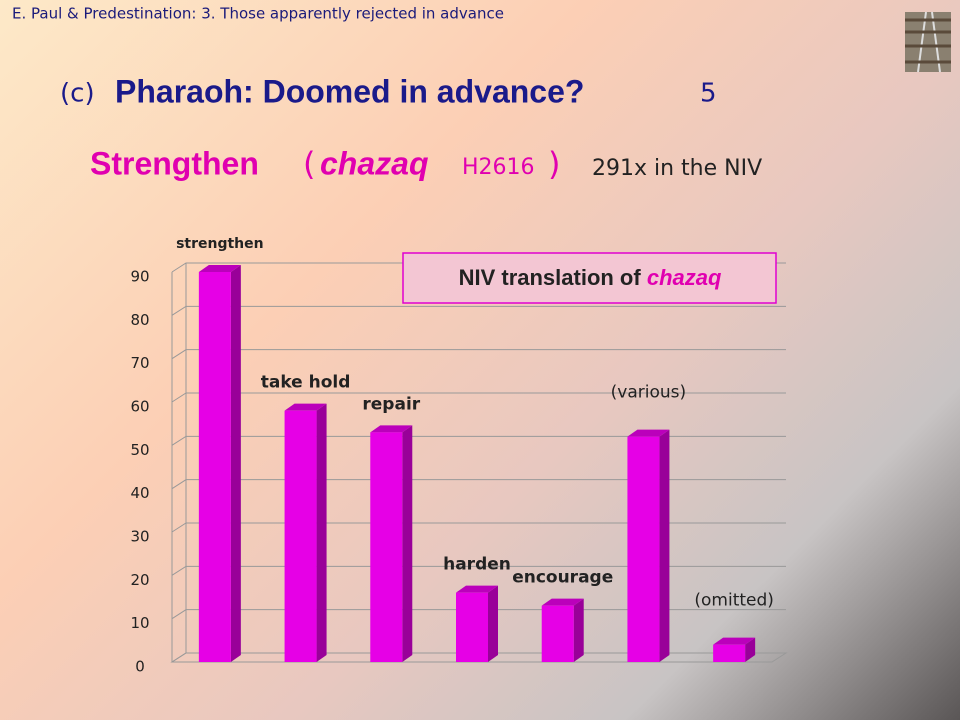 The width and height of the screenshot is (960, 720). Describe the element at coordinates (139, 363) in the screenshot. I see `y-tick-label: 70` at that location.